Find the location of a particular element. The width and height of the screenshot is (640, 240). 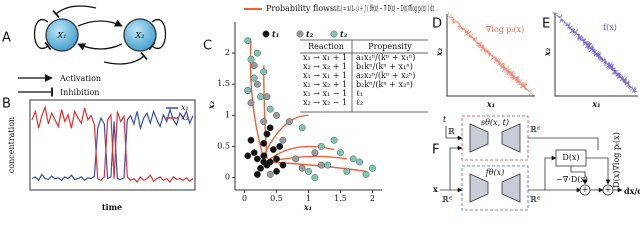

table-cell: b₂kⁿ/(kⁿ + x₂ⁿ) is located at coordinates (384, 84).